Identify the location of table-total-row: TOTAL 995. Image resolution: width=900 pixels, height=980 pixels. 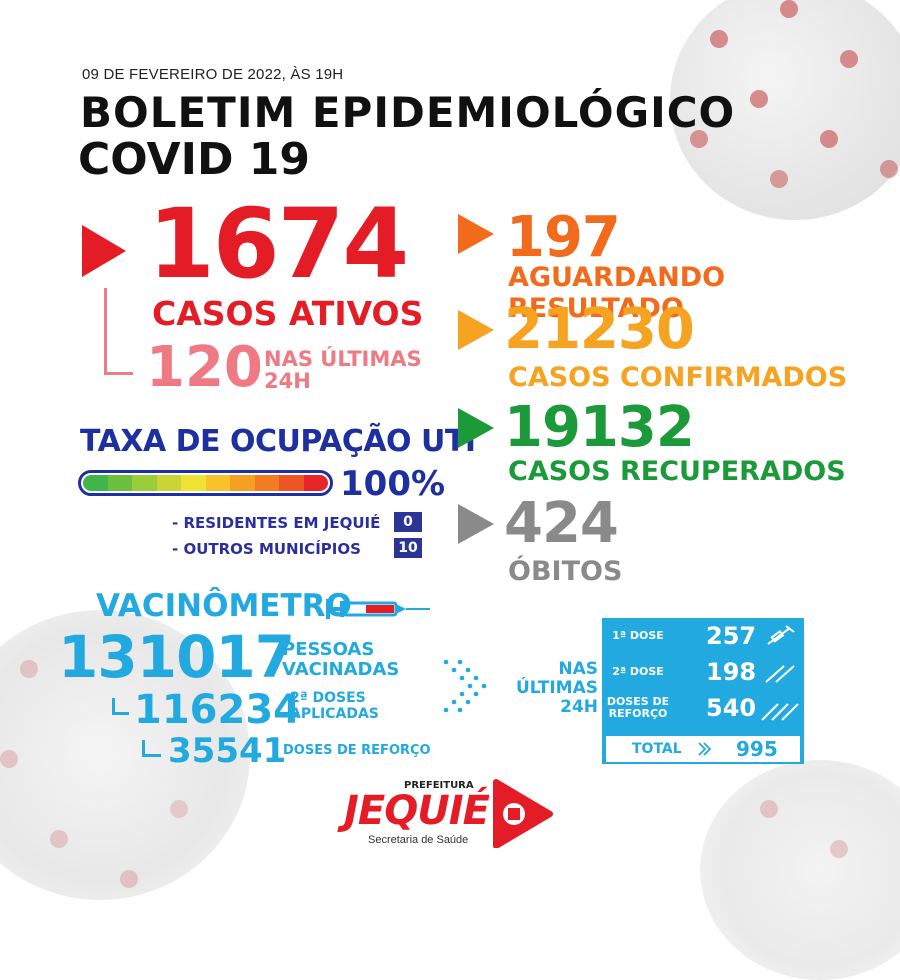
(703, 749).